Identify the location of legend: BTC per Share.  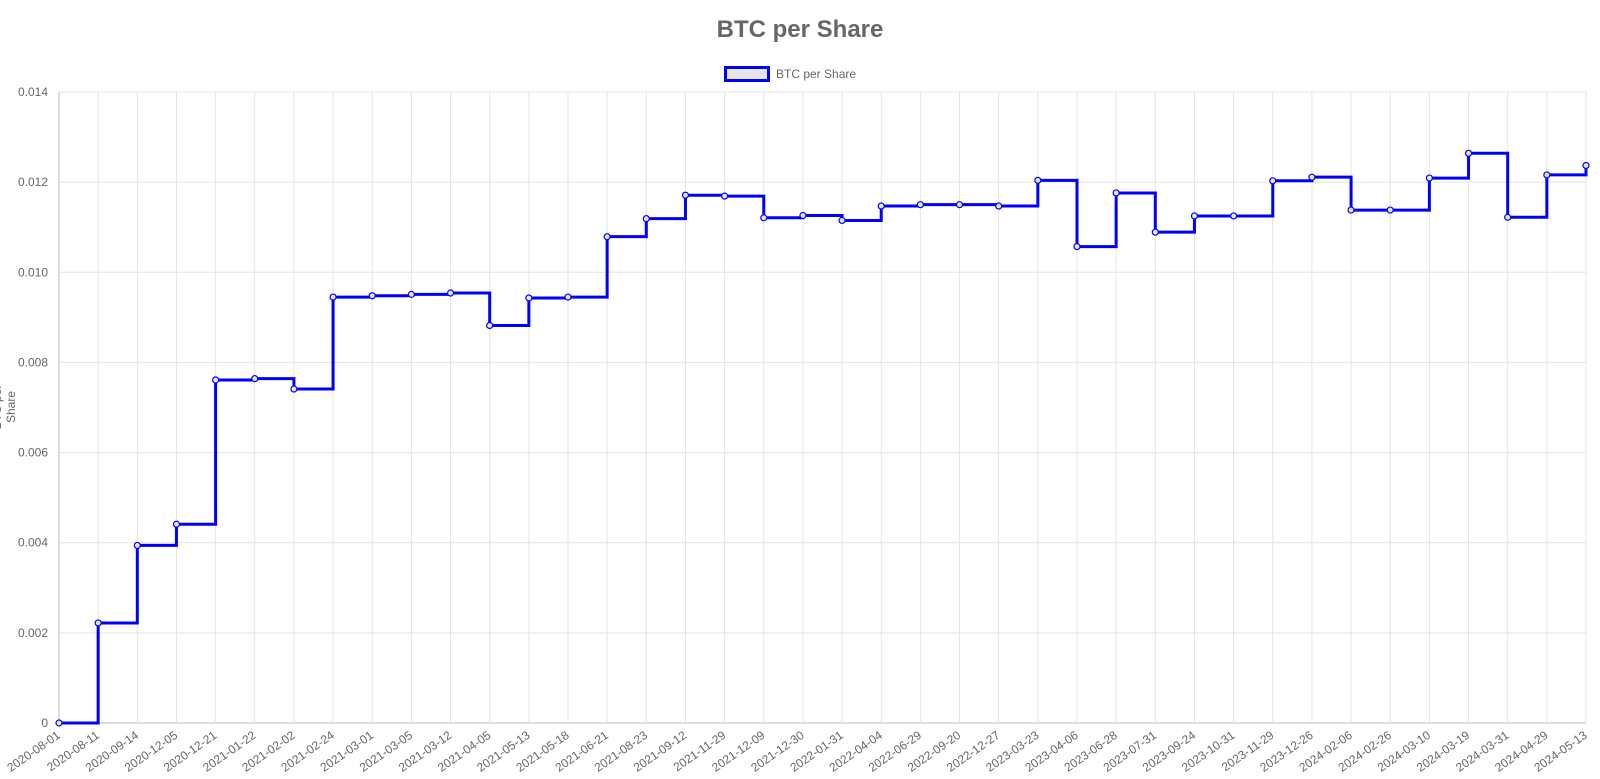
(790, 74).